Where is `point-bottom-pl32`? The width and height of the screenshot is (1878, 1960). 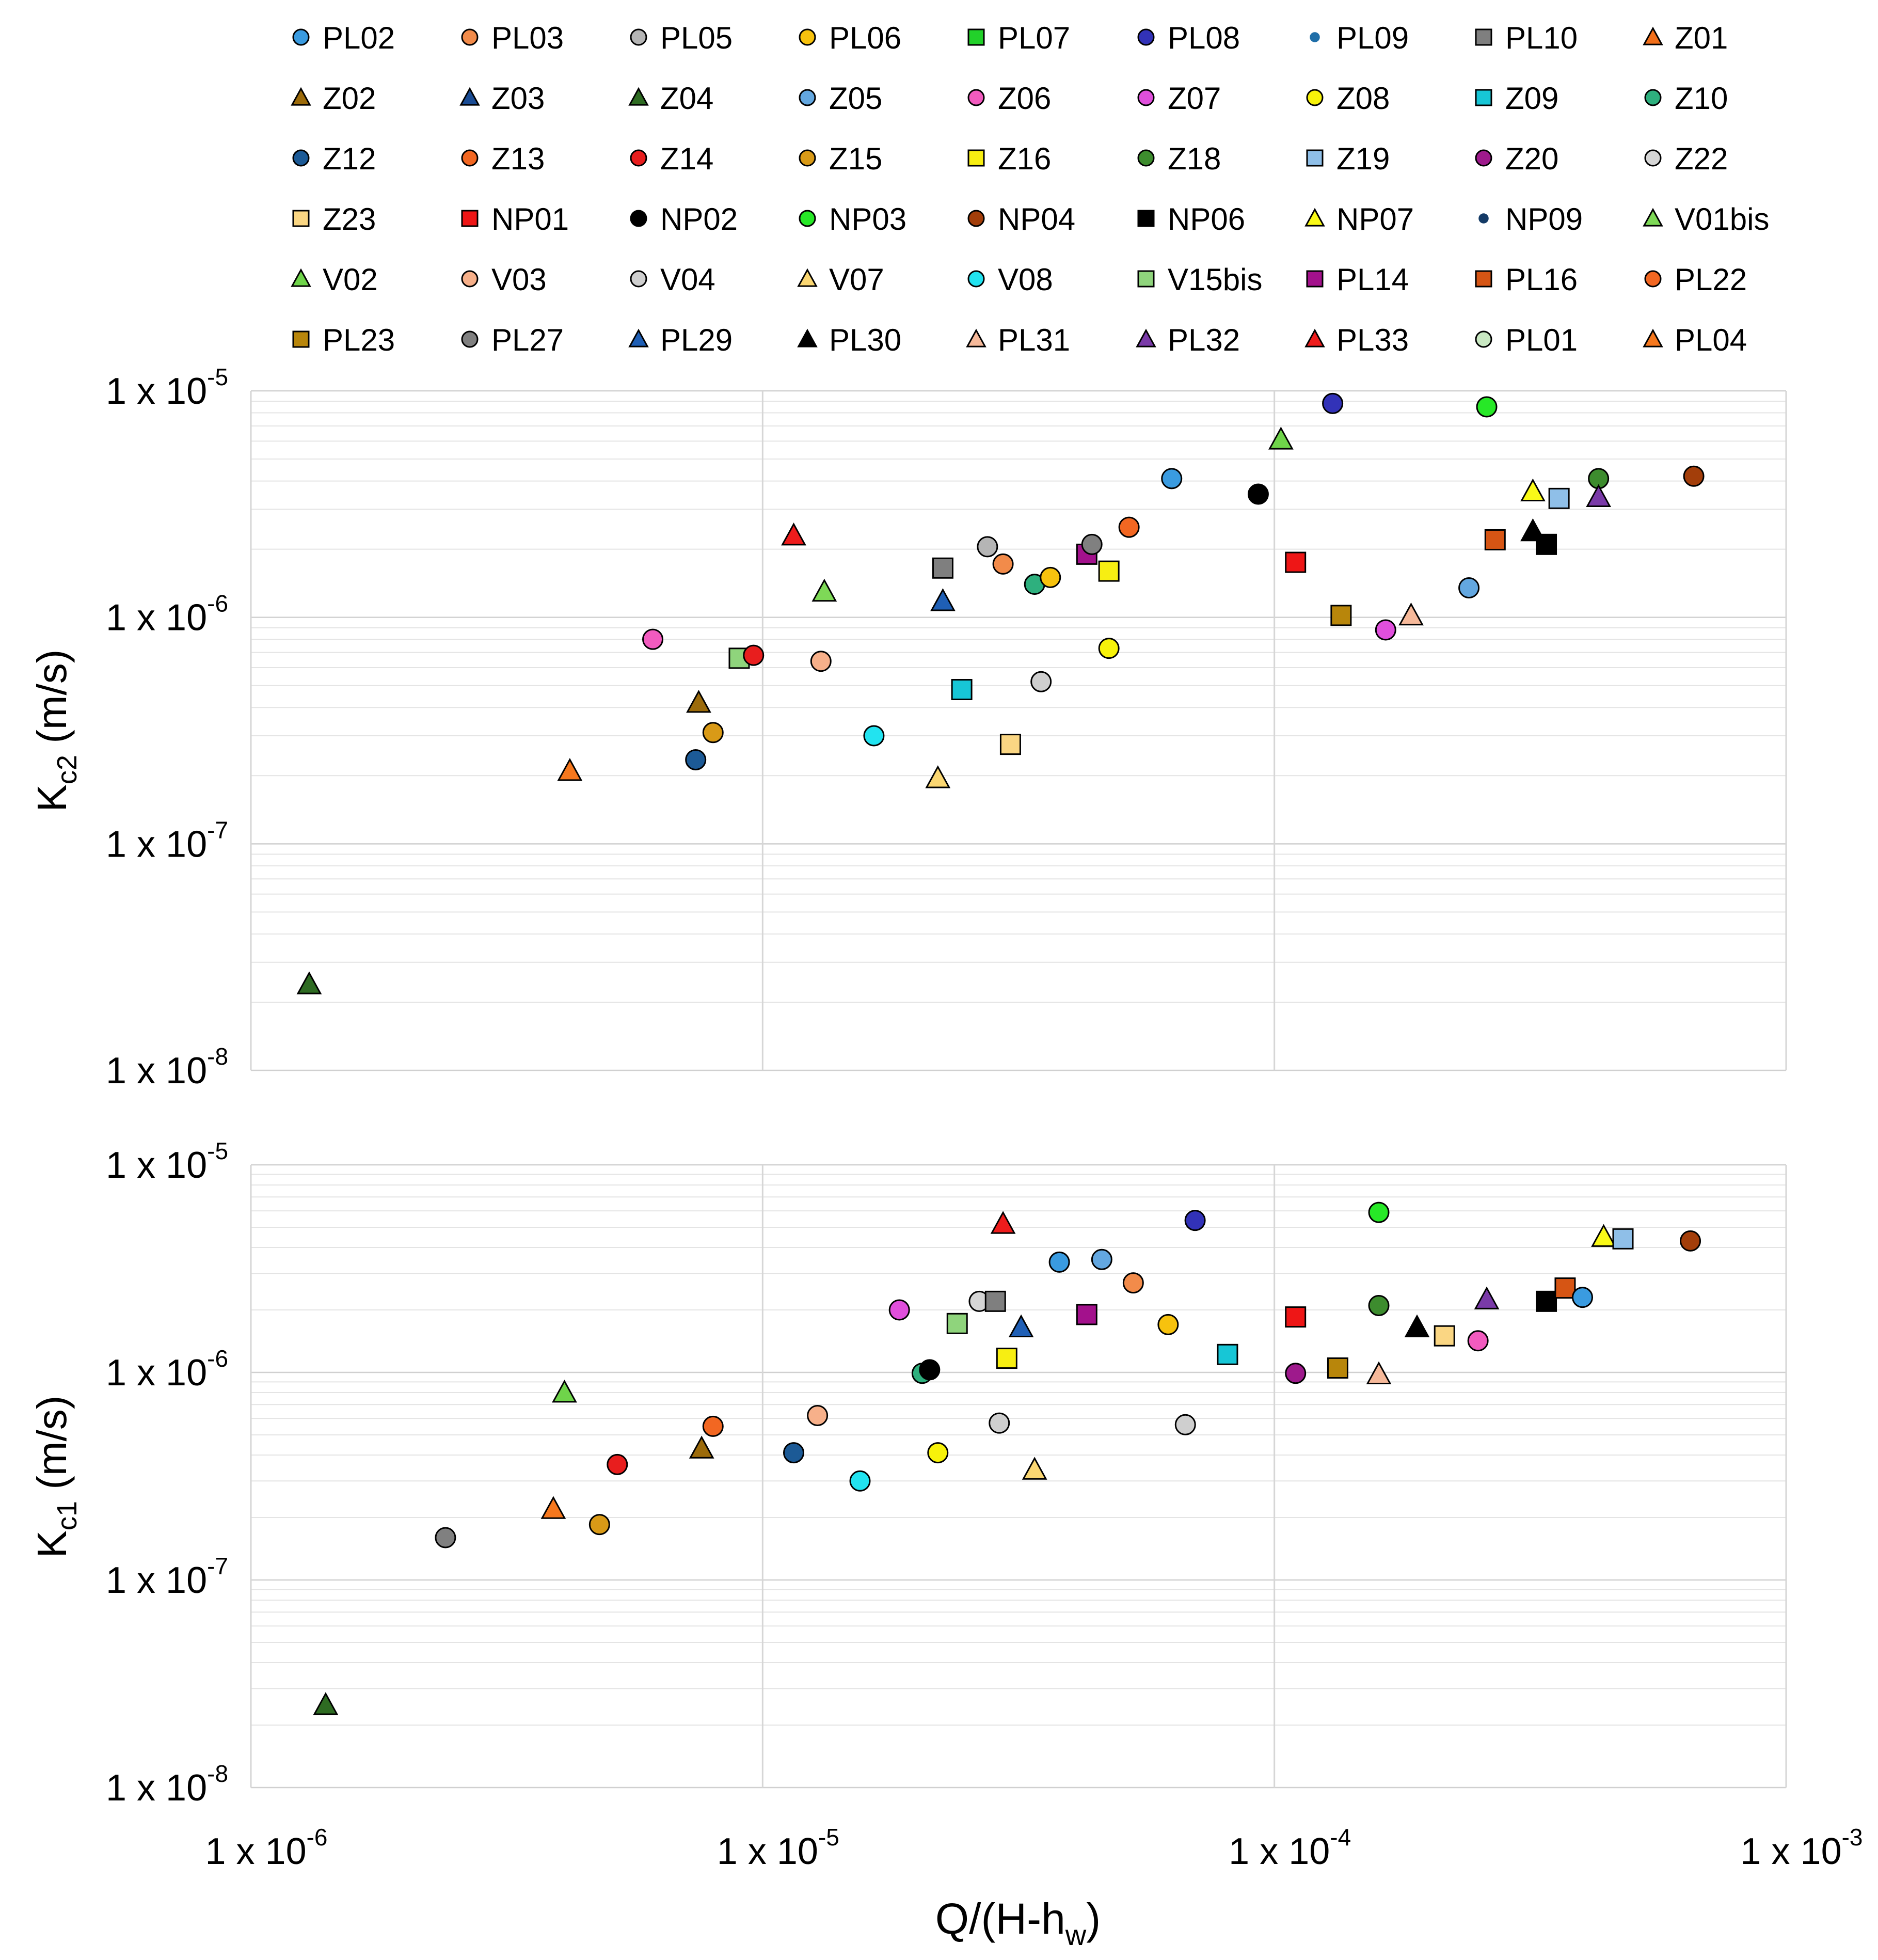 point-bottom-pl32 is located at coordinates (1487, 1297).